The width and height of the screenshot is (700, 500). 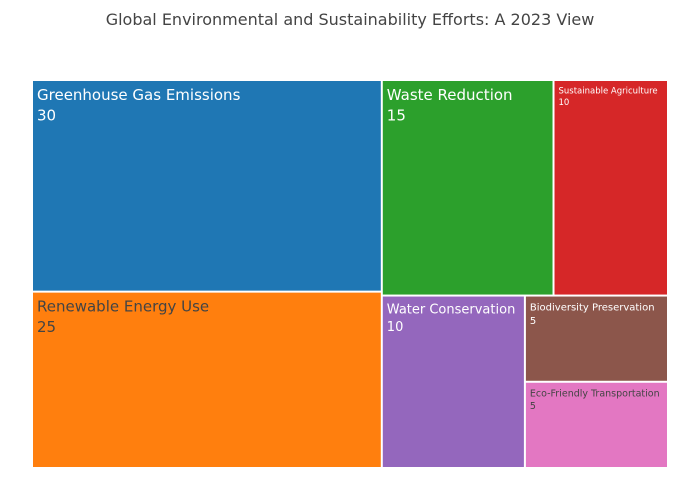 I want to click on tile-value: 15, so click(x=396, y=115).